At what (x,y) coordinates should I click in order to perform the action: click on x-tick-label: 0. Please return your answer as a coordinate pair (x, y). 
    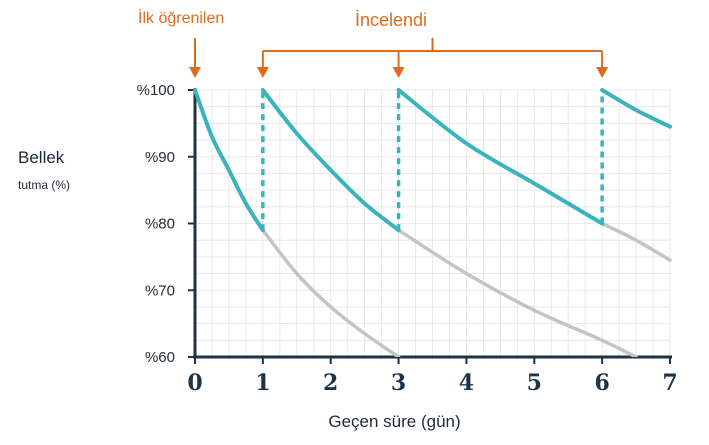
    Looking at the image, I should click on (194, 383).